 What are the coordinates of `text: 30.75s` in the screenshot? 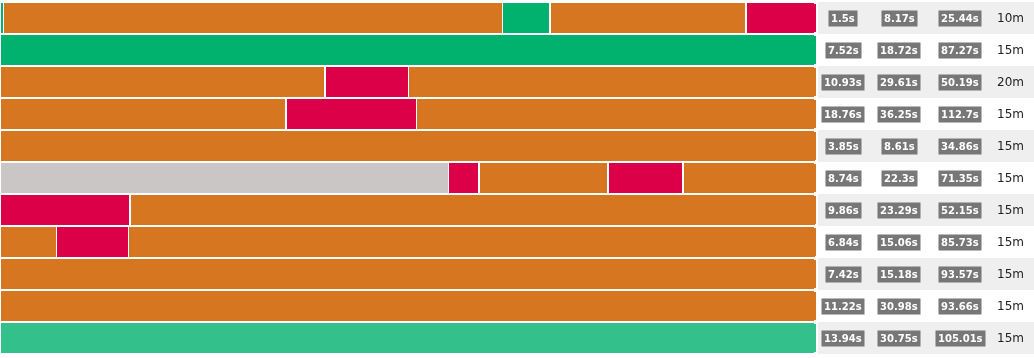 It's located at (899, 338).